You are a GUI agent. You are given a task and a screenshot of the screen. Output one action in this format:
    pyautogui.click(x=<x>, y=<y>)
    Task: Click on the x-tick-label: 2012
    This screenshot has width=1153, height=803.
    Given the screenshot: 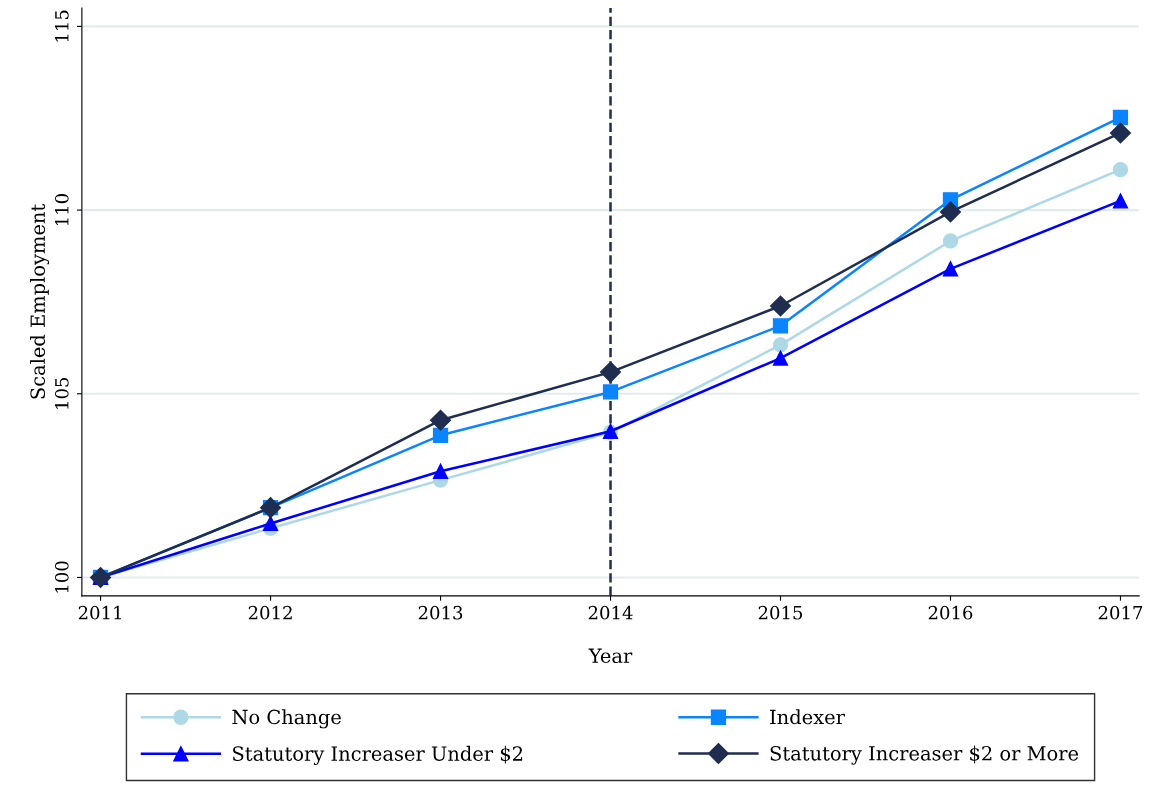 What is the action you would take?
    pyautogui.click(x=270, y=612)
    